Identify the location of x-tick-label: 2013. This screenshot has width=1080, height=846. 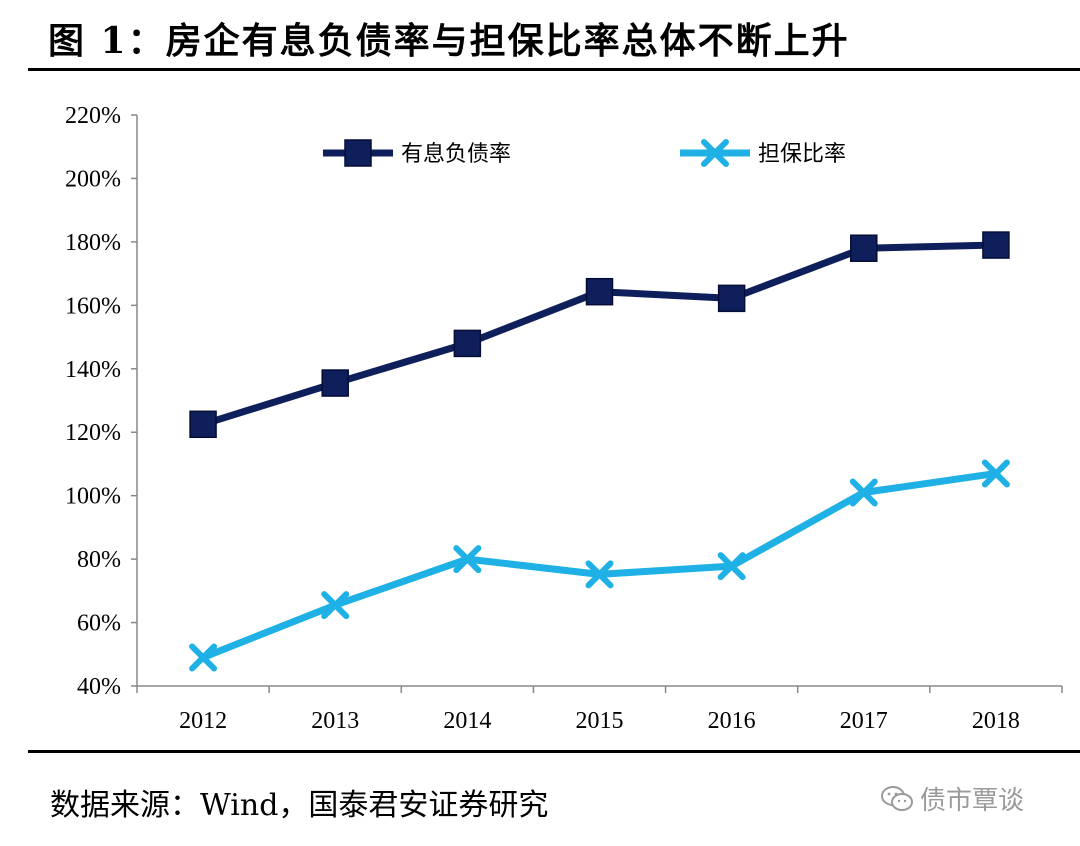
(335, 721).